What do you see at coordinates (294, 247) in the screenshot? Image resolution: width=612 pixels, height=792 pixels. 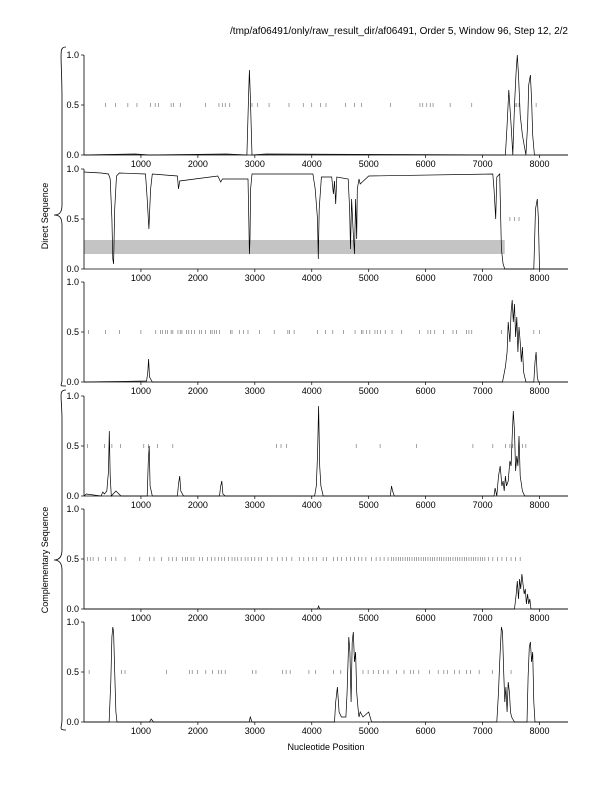 I see `shaded-band` at bounding box center [294, 247].